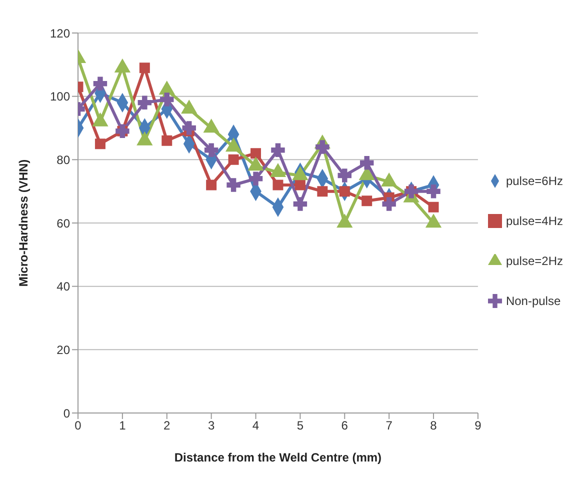 The height and width of the screenshot is (481, 583). I want to click on y-axis-title: Micro-Hardness (VHN), so click(23, 223).